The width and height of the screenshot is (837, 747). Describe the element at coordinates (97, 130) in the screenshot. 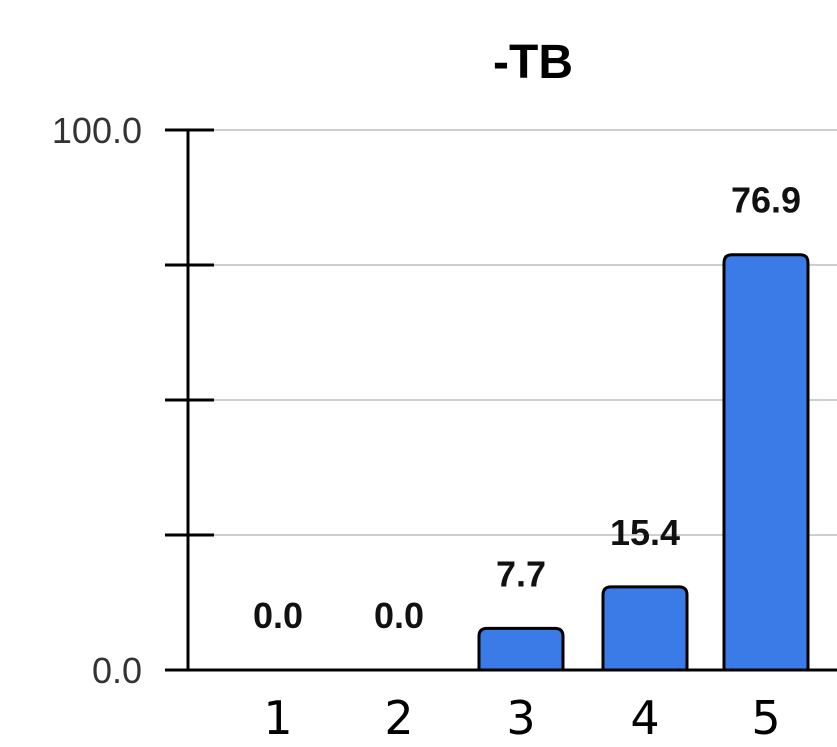

I see `y-tick-label: 100.0` at that location.